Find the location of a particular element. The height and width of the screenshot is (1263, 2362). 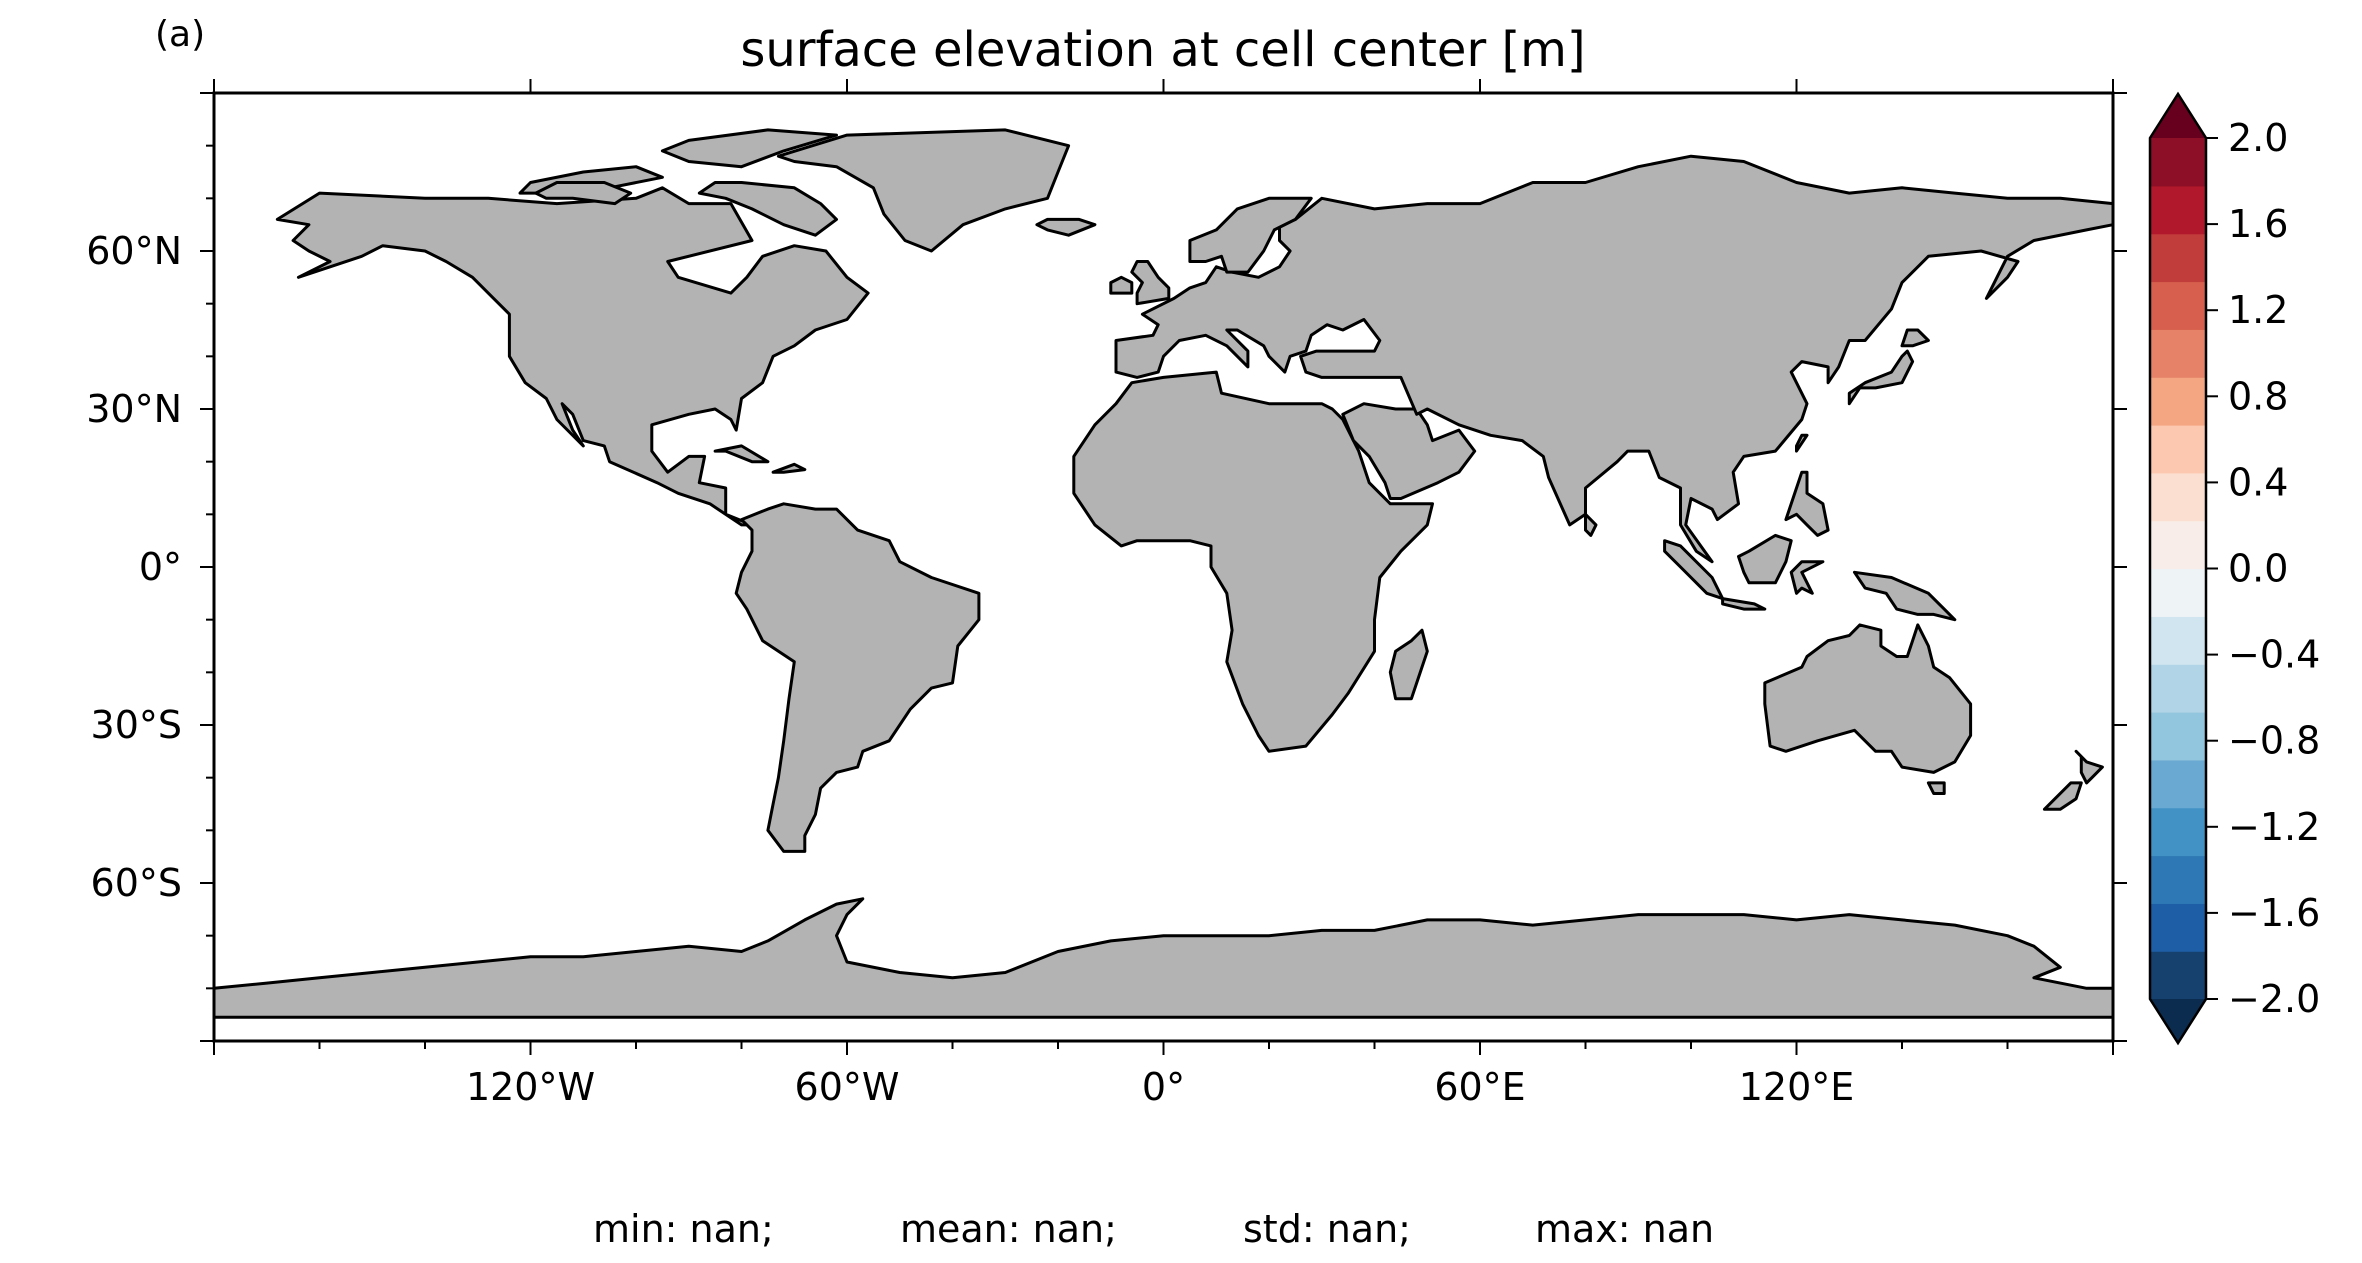

land-south-america is located at coordinates (857, 677).